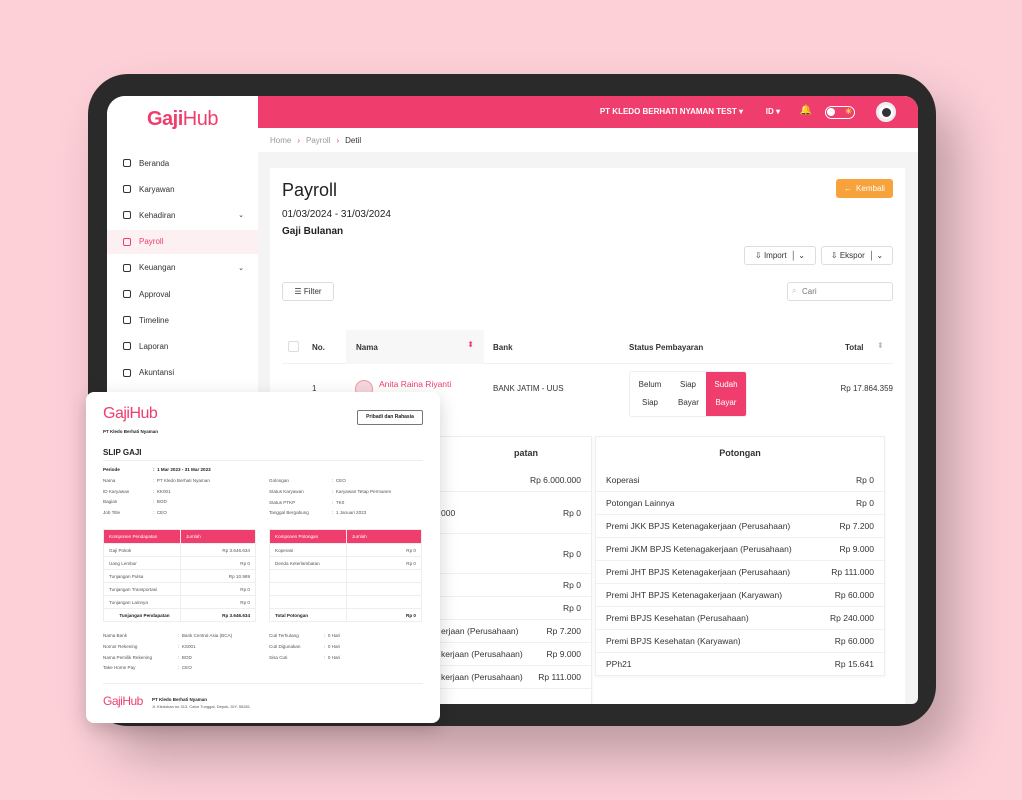 Image resolution: width=1022 pixels, height=800 pixels. I want to click on theme-toggle: ☀, so click(840, 112).